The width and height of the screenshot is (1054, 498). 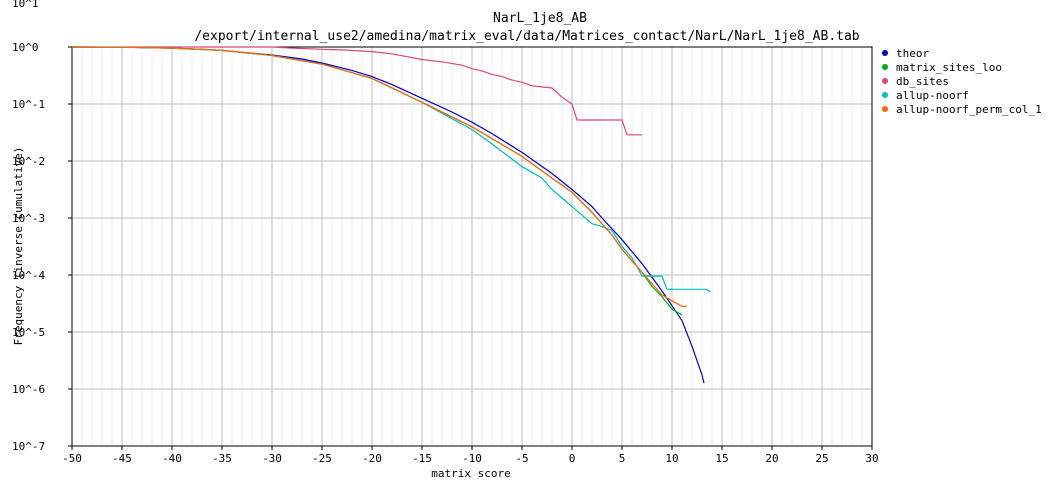 I want to click on y-tick-label-top: 10^1, so click(x=25, y=5).